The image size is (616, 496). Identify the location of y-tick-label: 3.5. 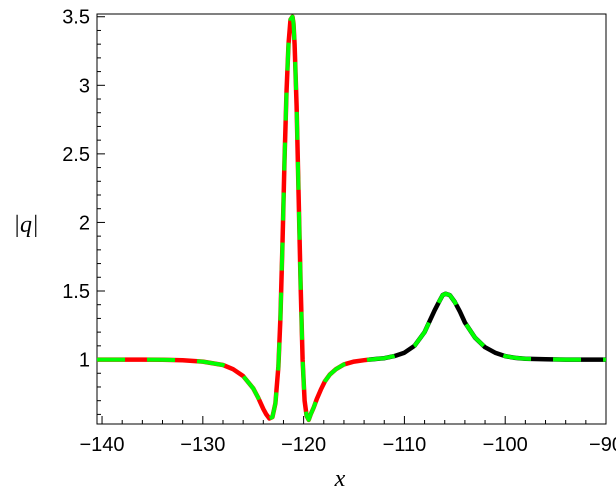
(76, 18).